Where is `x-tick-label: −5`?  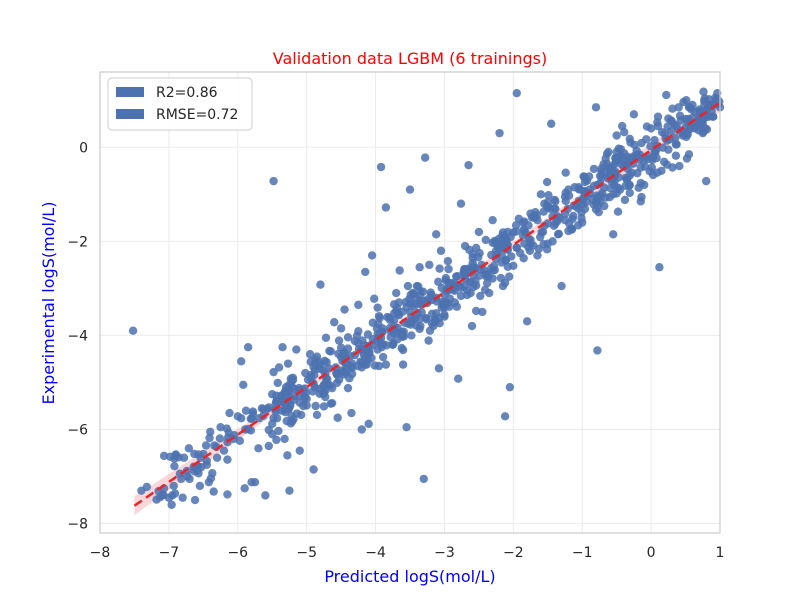
x-tick-label: −5 is located at coordinates (306, 553).